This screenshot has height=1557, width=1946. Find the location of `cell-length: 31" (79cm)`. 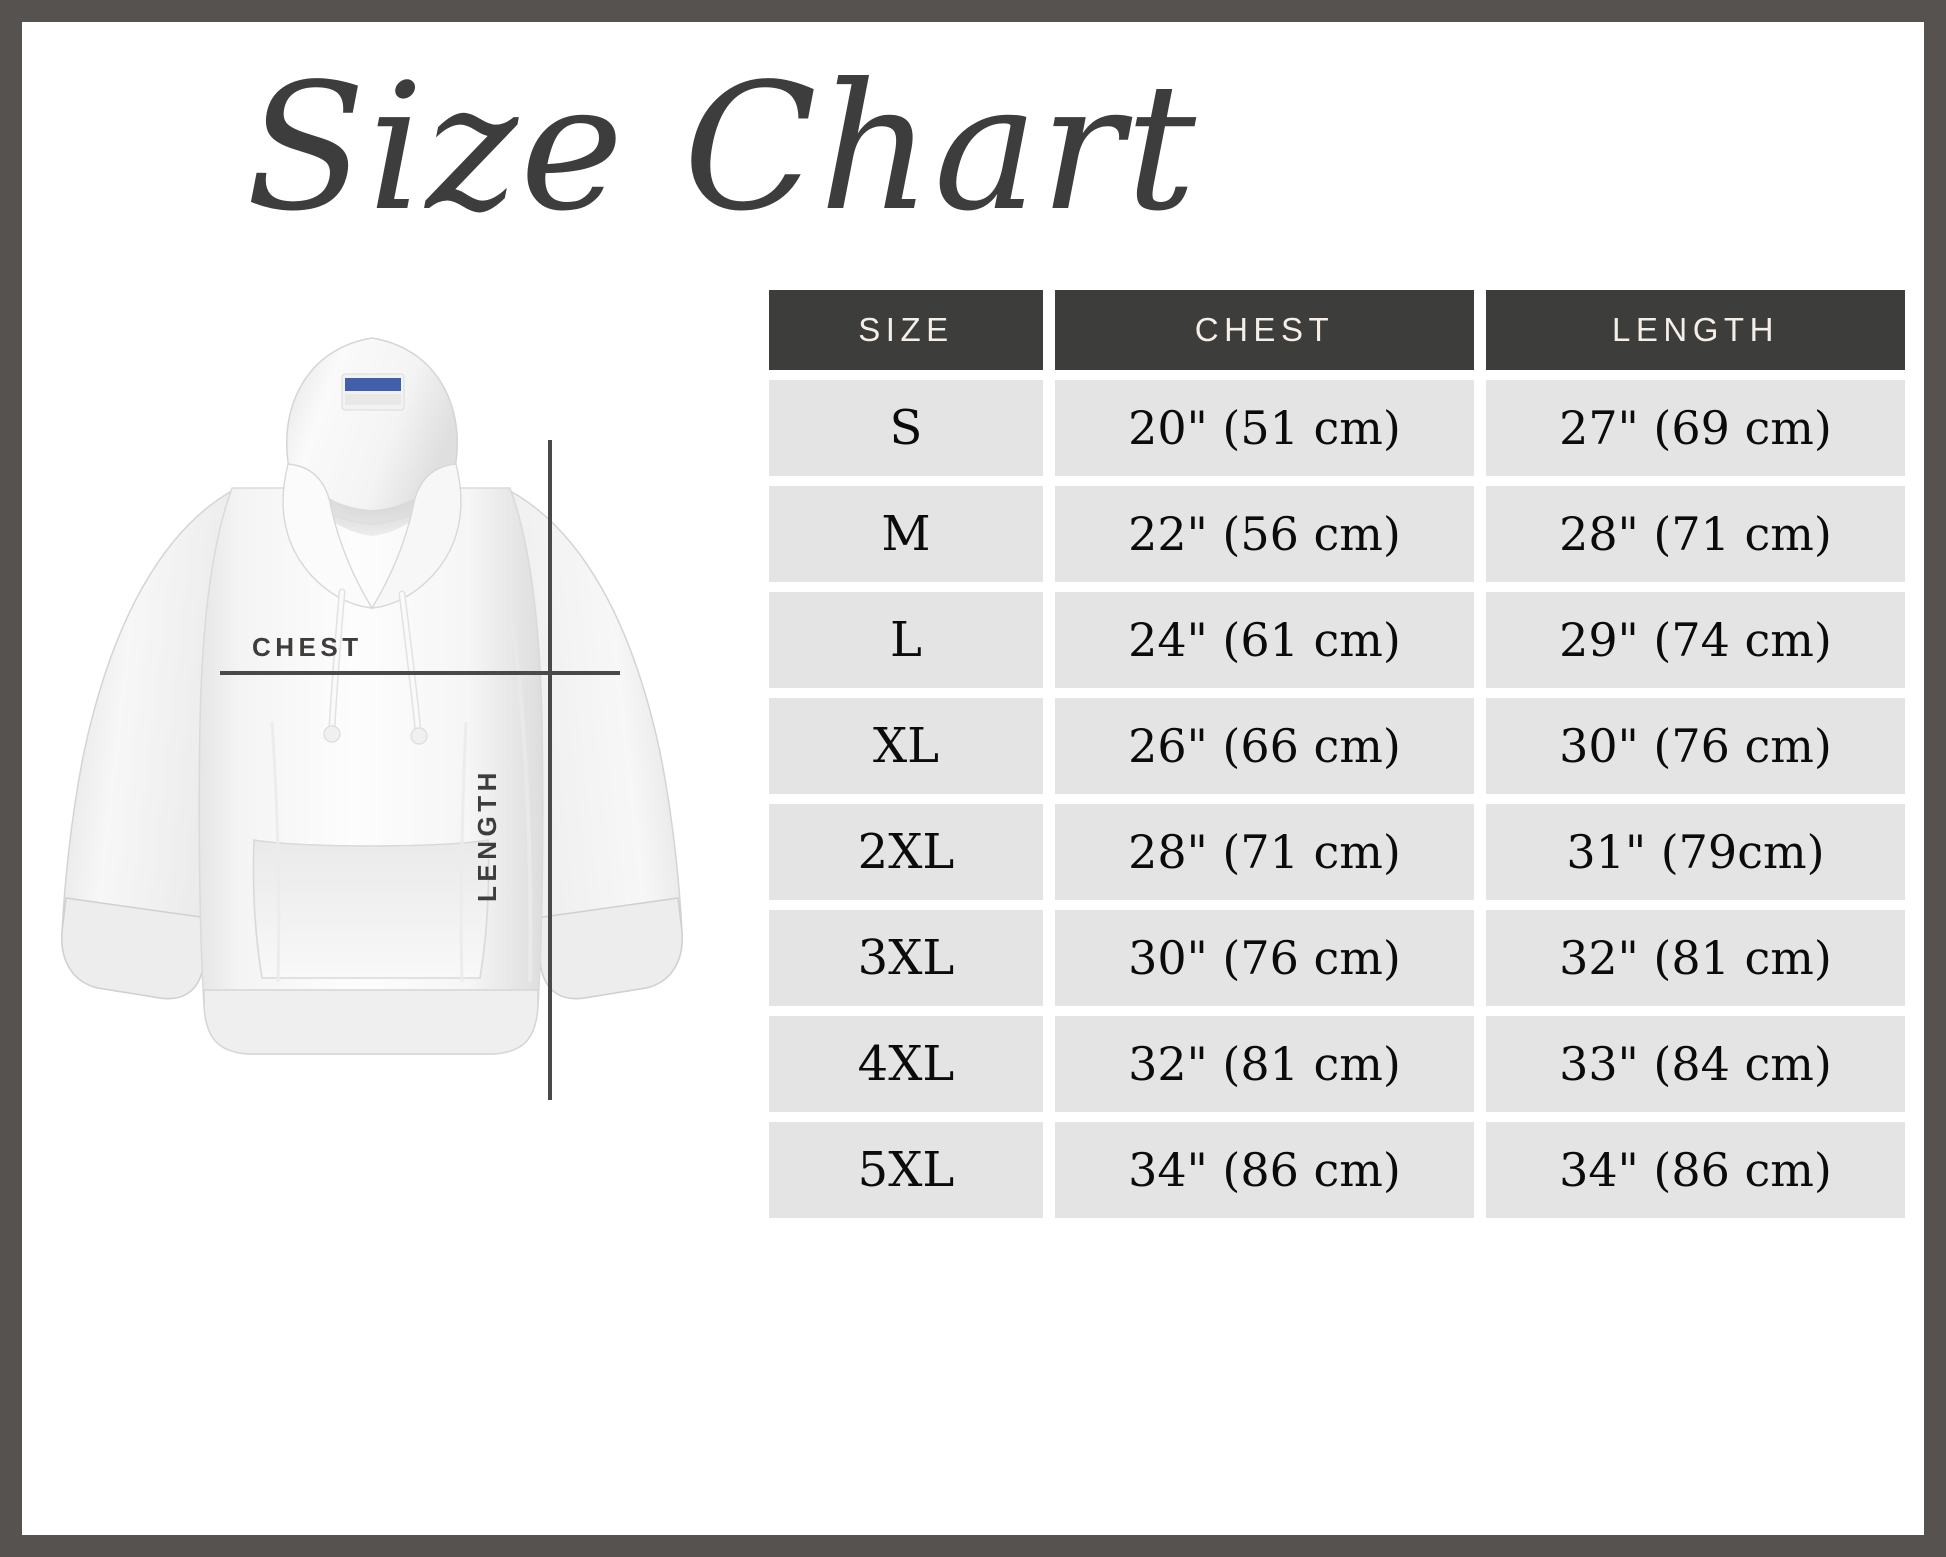

cell-length: 31" (79cm) is located at coordinates (1695, 852).